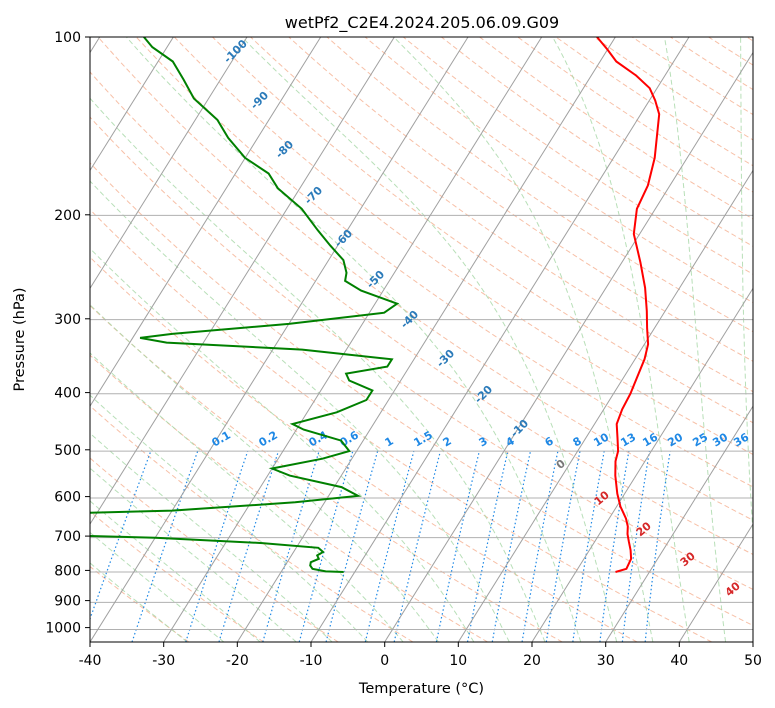 The width and height of the screenshot is (775, 708). Describe the element at coordinates (163, 661) in the screenshot. I see `x-tick-label: -30` at that location.